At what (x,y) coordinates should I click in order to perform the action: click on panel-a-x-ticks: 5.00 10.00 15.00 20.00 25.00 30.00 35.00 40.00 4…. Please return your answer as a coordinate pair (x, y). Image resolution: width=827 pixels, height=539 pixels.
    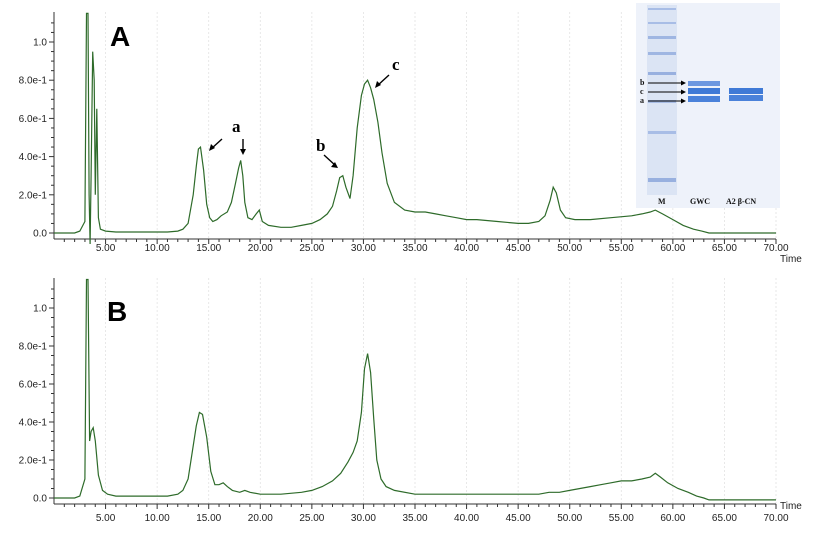
    Looking at the image, I should click on (426, 246).